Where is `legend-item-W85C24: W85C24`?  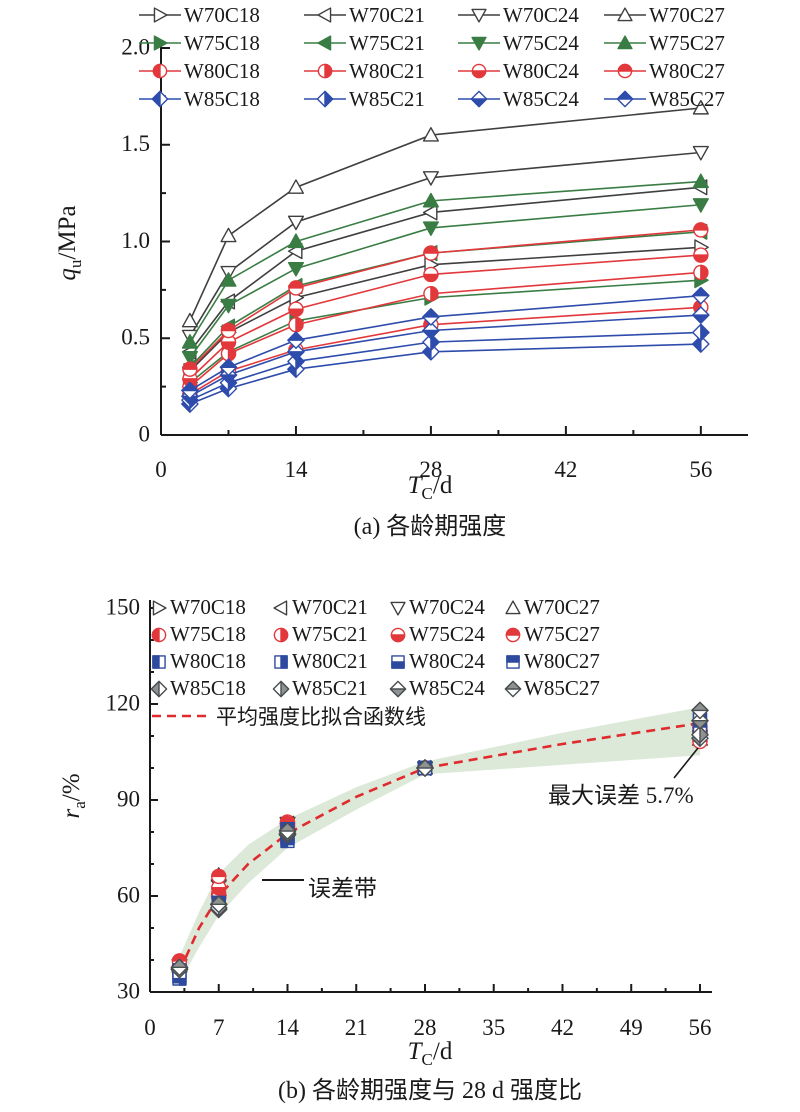
legend-item-W85C24: W85C24 is located at coordinates (530, 99).